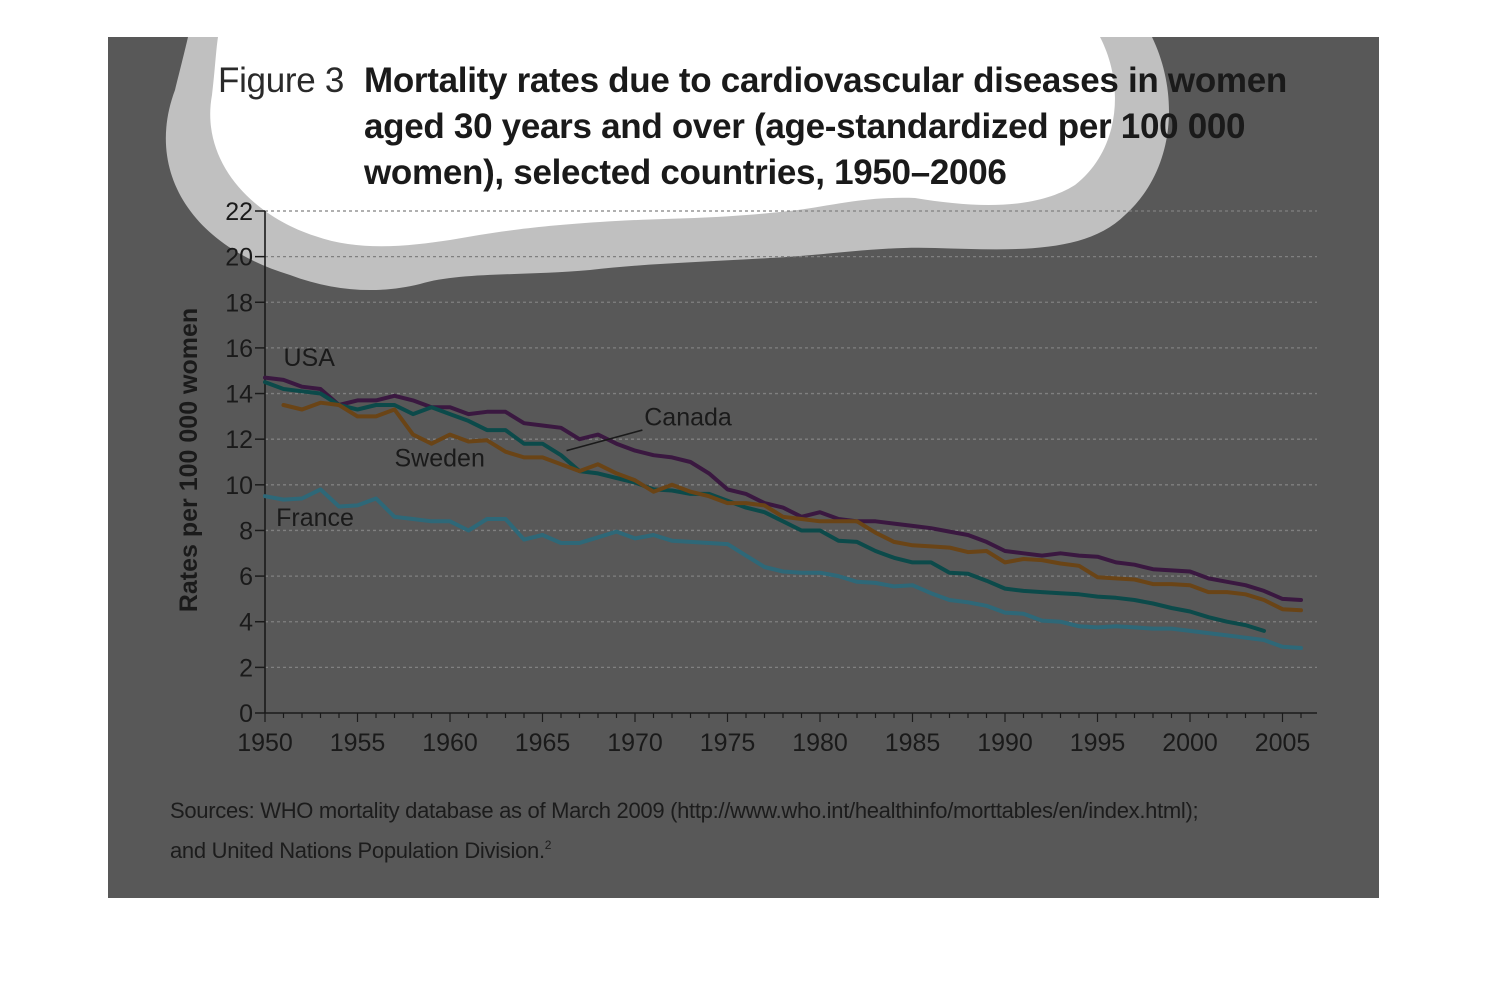 This screenshot has width=1486, height=992. I want to click on footnote-ref: 2, so click(548, 845).